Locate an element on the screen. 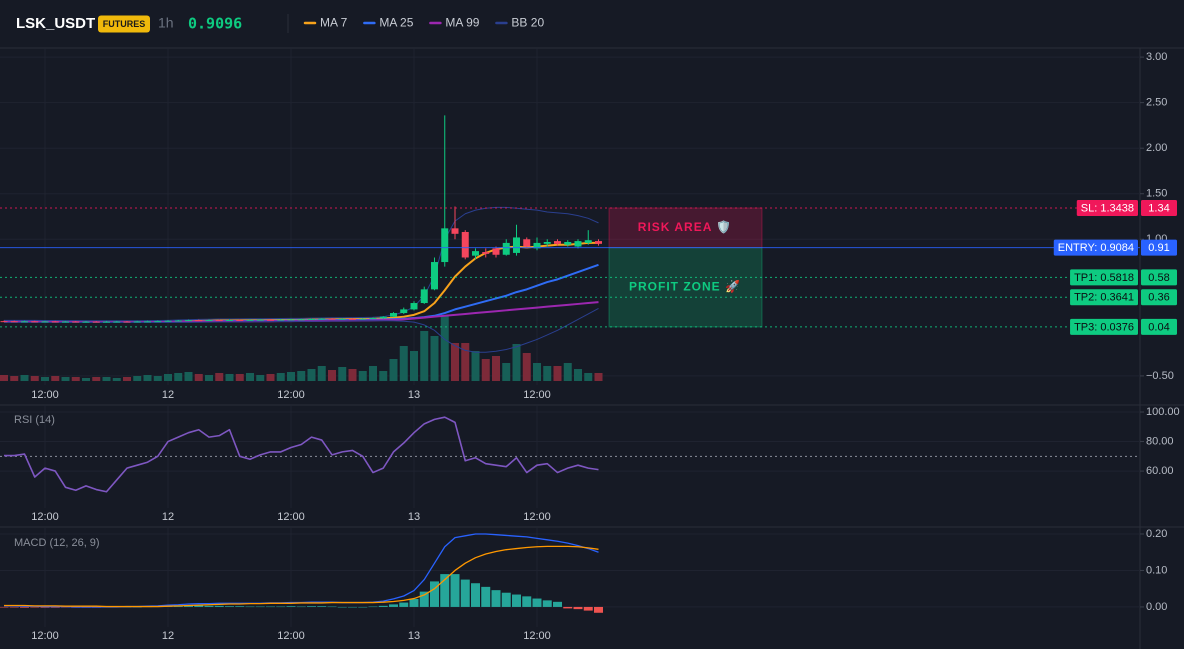  y-tick-label: 0.00 is located at coordinates (1156, 607).